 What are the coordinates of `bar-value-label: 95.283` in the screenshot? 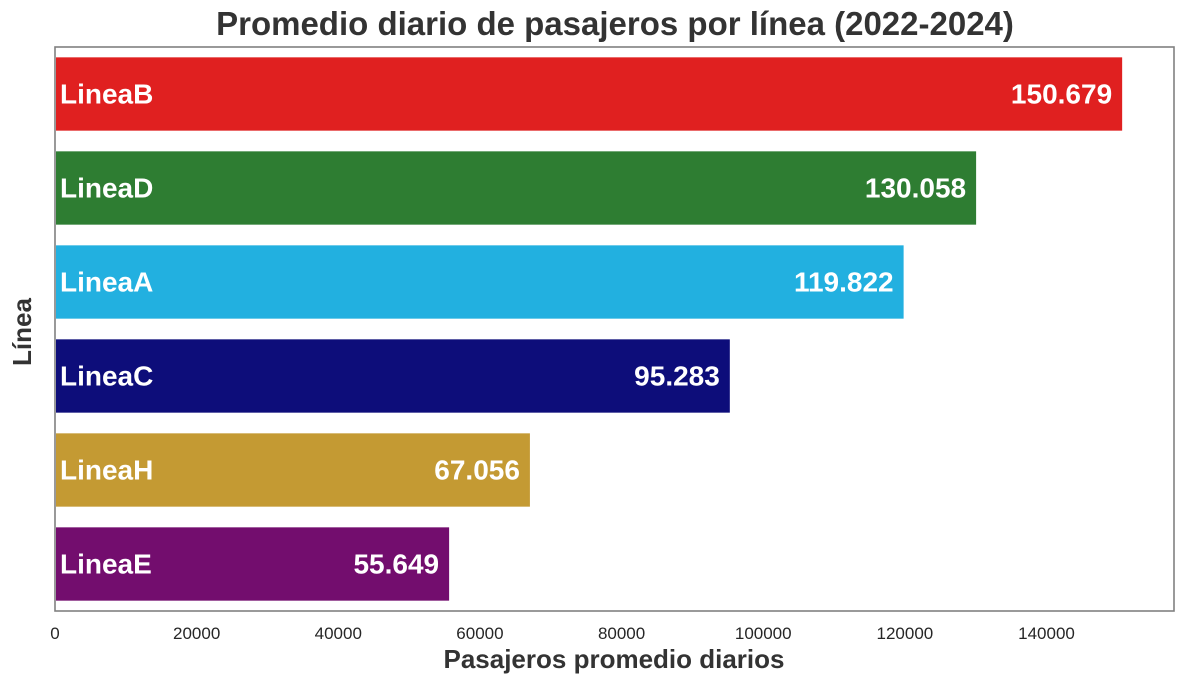 It's located at (677, 376).